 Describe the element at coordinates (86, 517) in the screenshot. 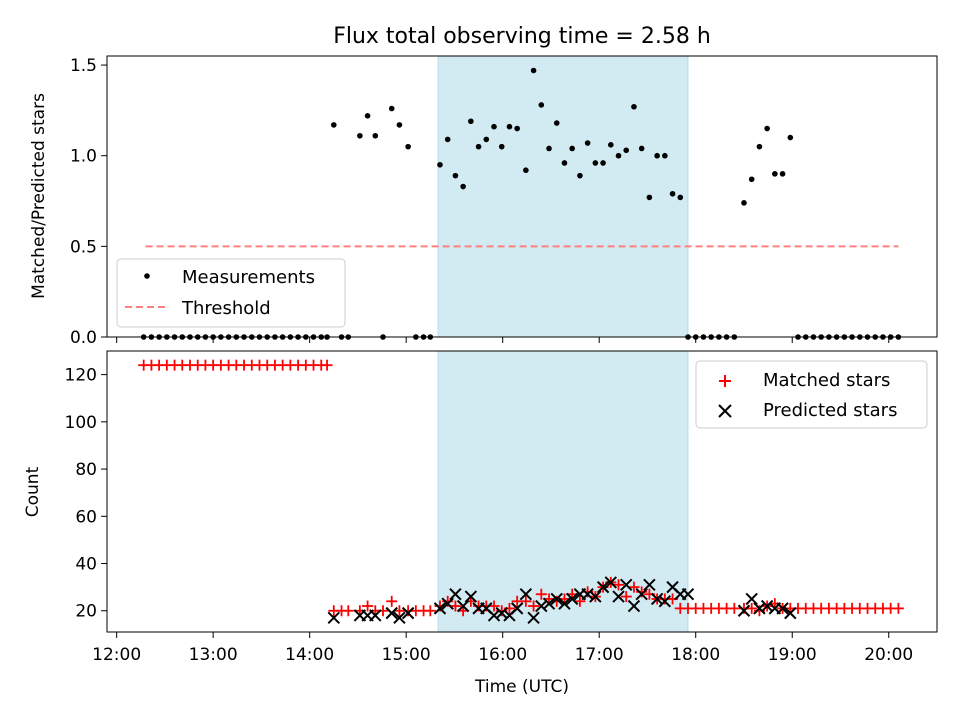

I see `y-tick-label: 60` at that location.